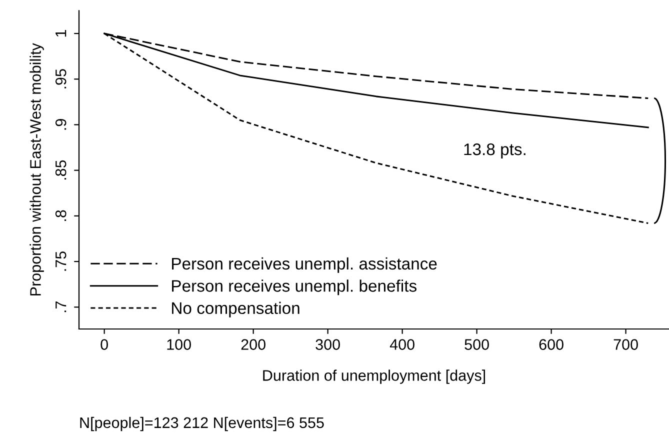 The image size is (669, 435). What do you see at coordinates (179, 344) in the screenshot?
I see `x-tick-label: 100` at bounding box center [179, 344].